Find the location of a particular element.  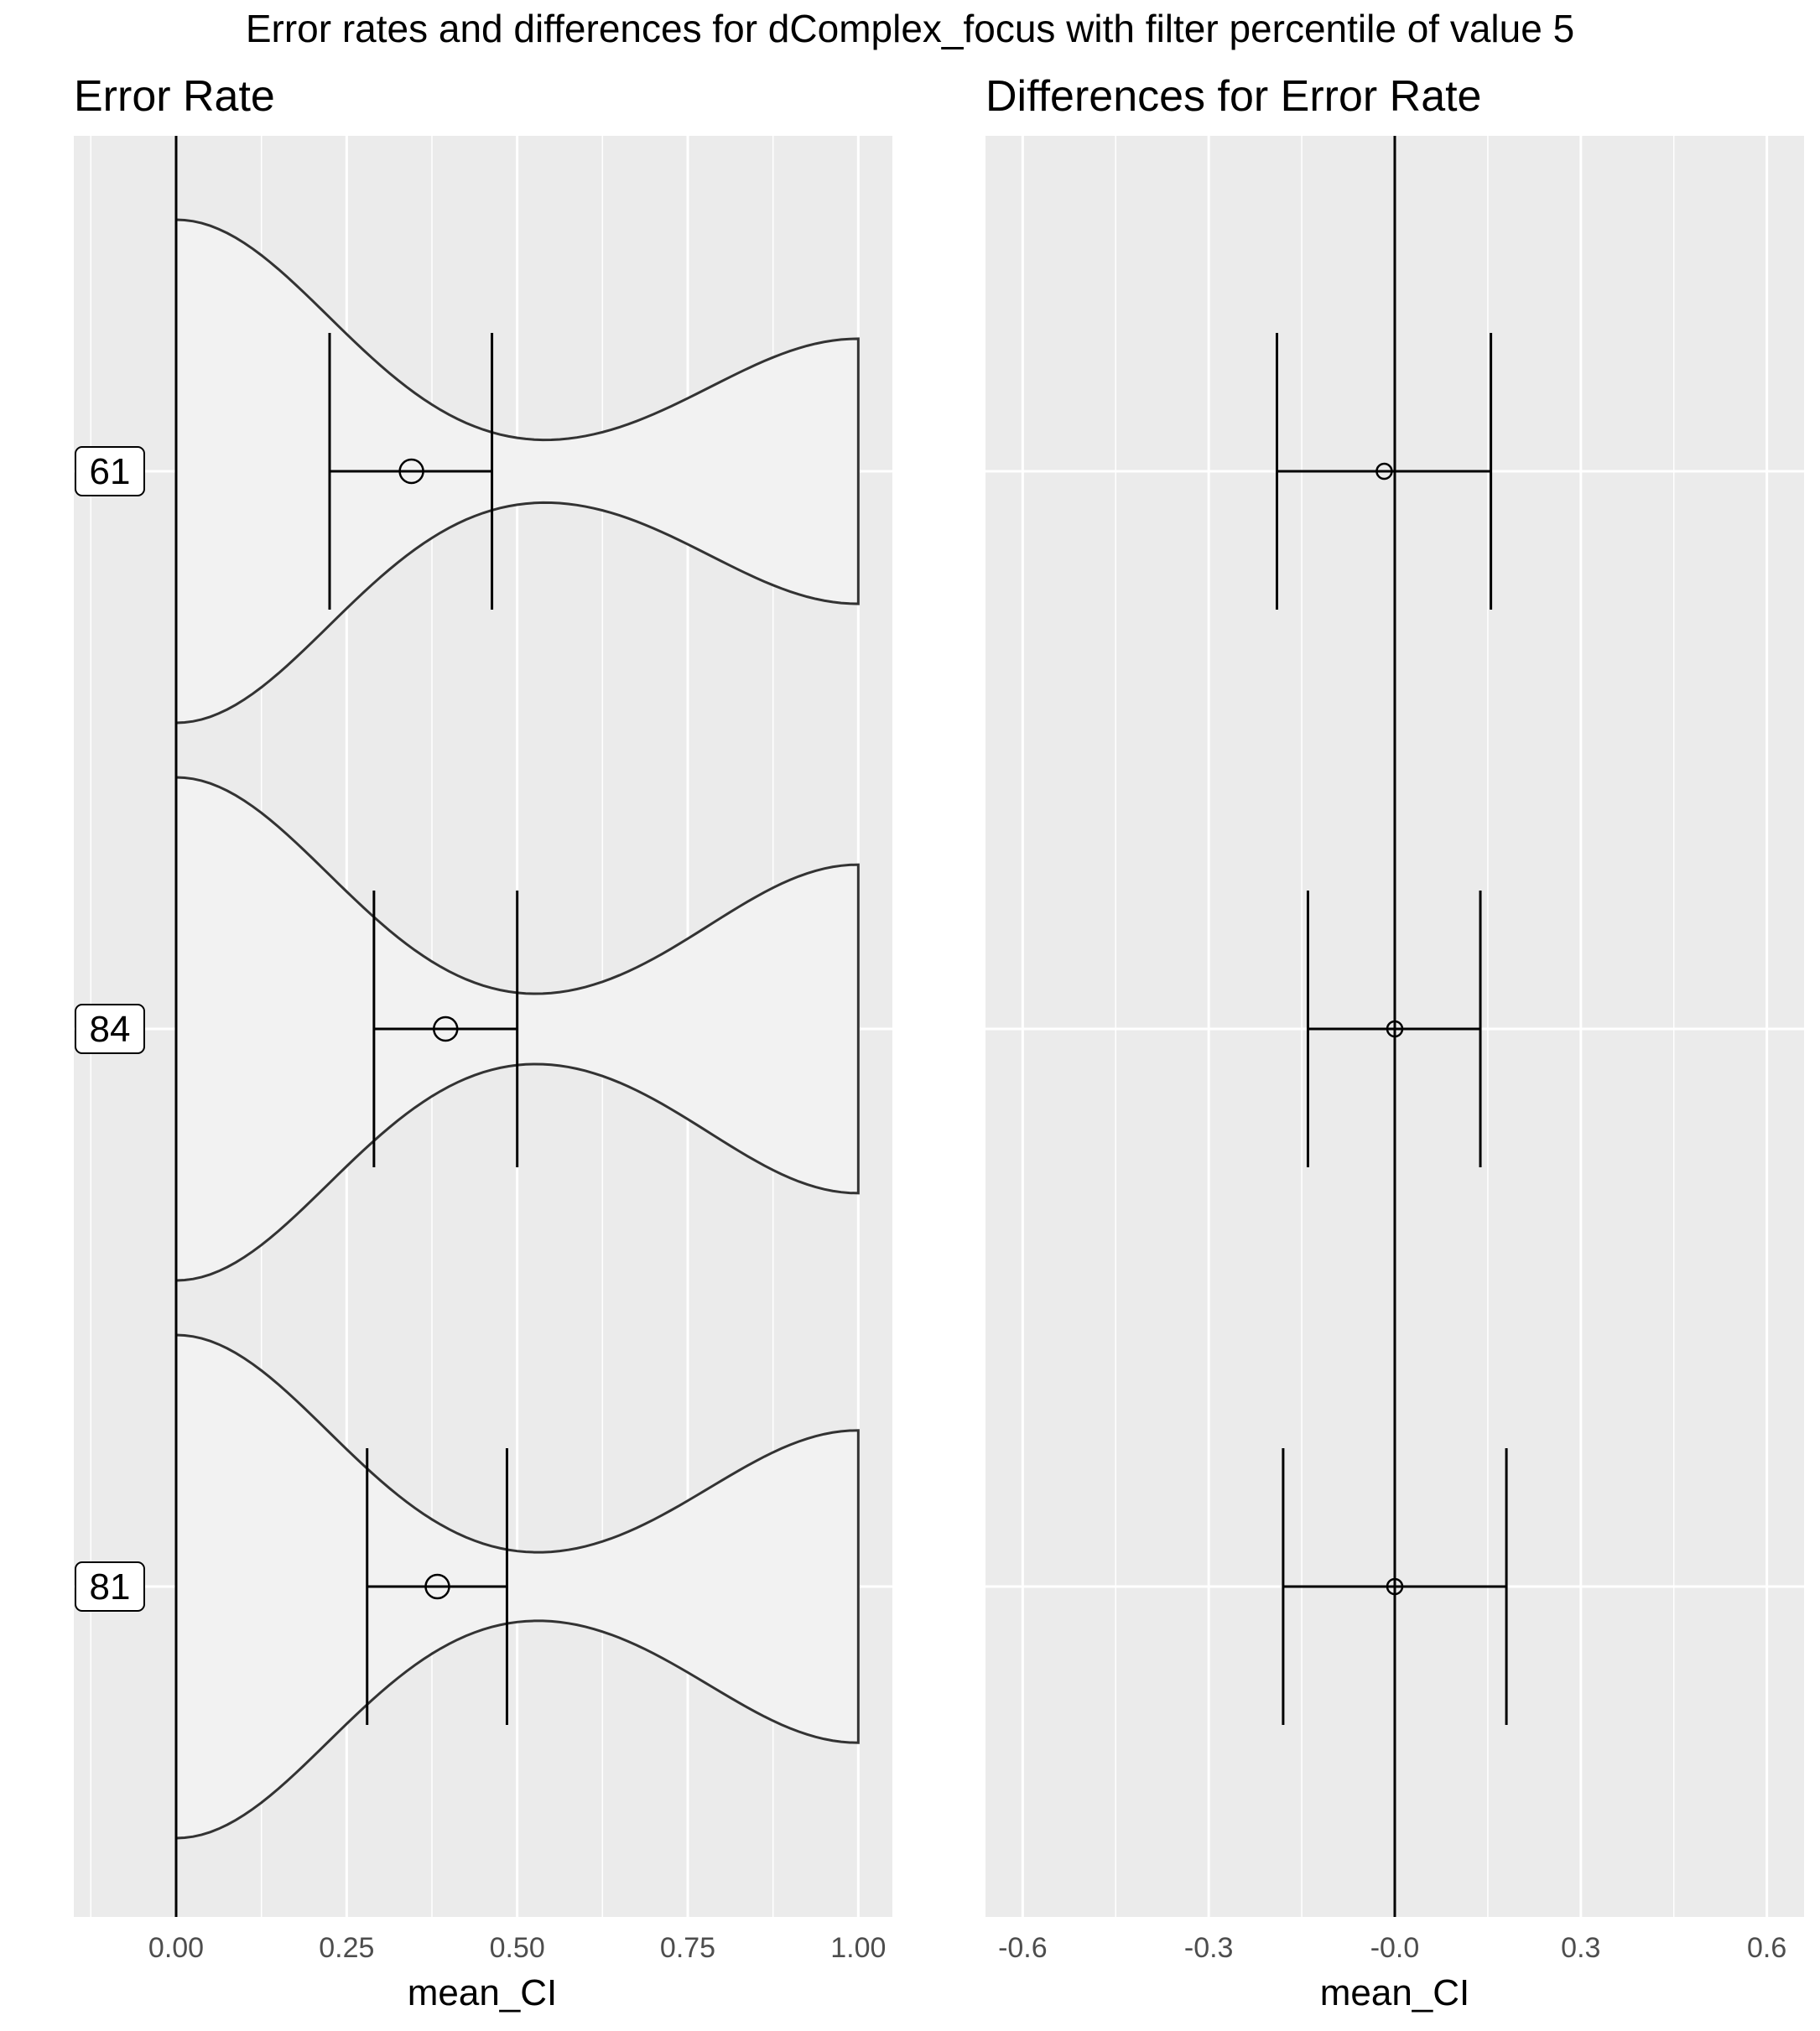

left-x-tick-labels: 0.00 0.25 0.50 0.75 1.00 is located at coordinates (517, 1948).